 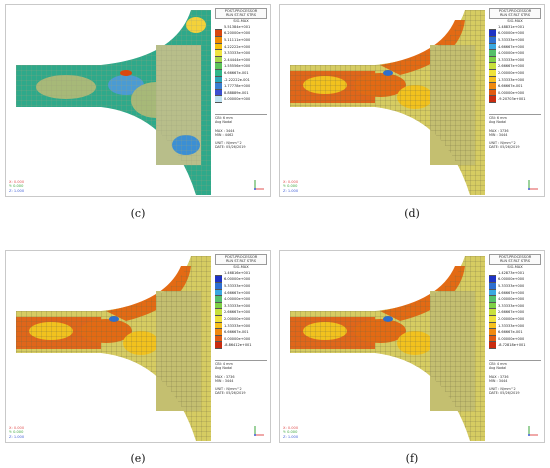 I want to click on legend-row: -9.20703e+001, so click(x=515, y=99).